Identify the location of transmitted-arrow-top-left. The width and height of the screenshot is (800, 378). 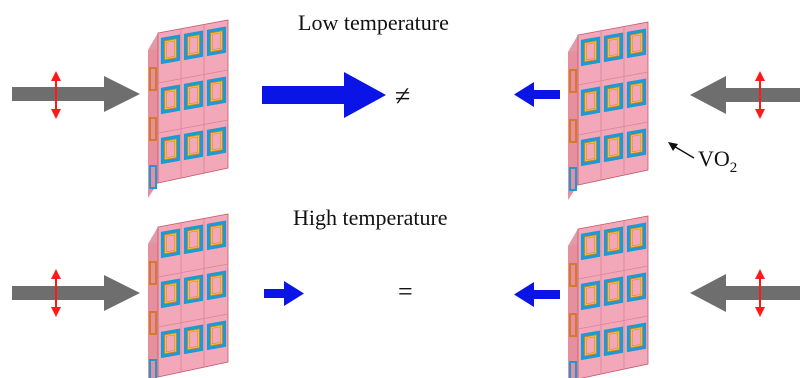
(324, 95).